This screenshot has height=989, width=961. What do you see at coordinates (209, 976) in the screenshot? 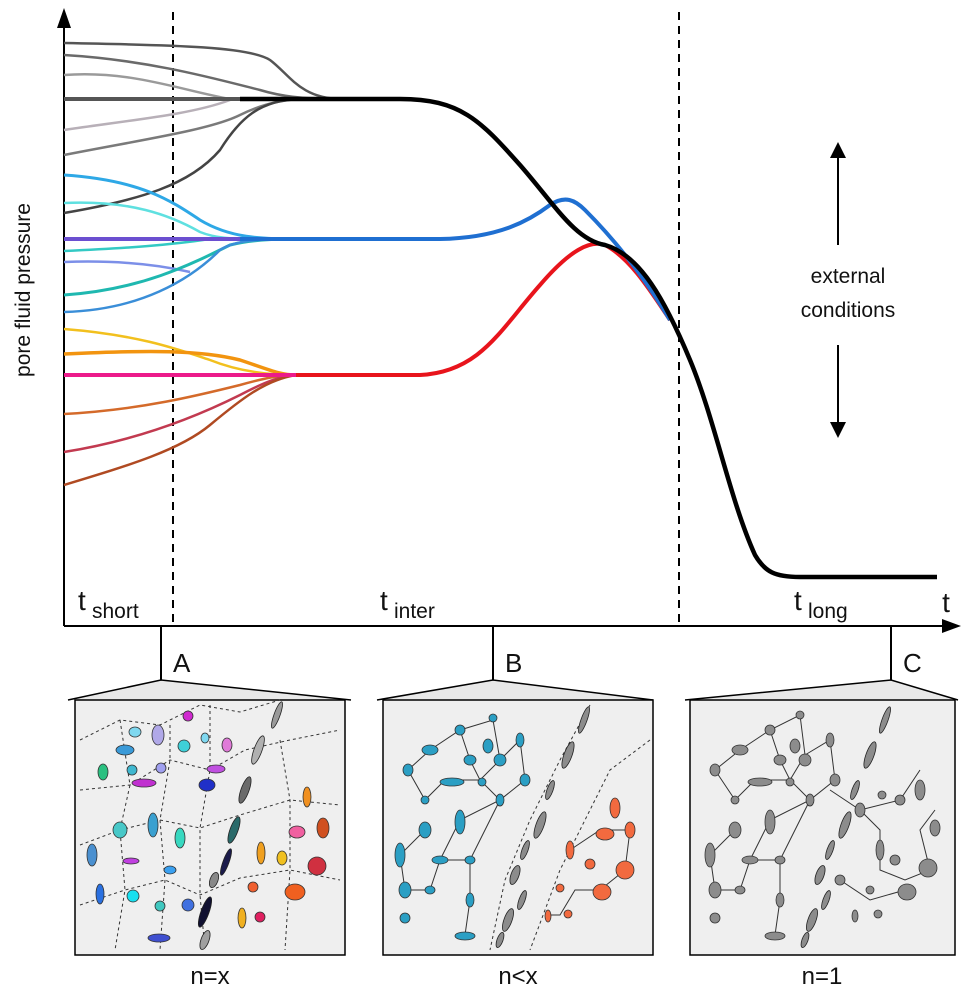
I see `caption-A: n=x` at bounding box center [209, 976].